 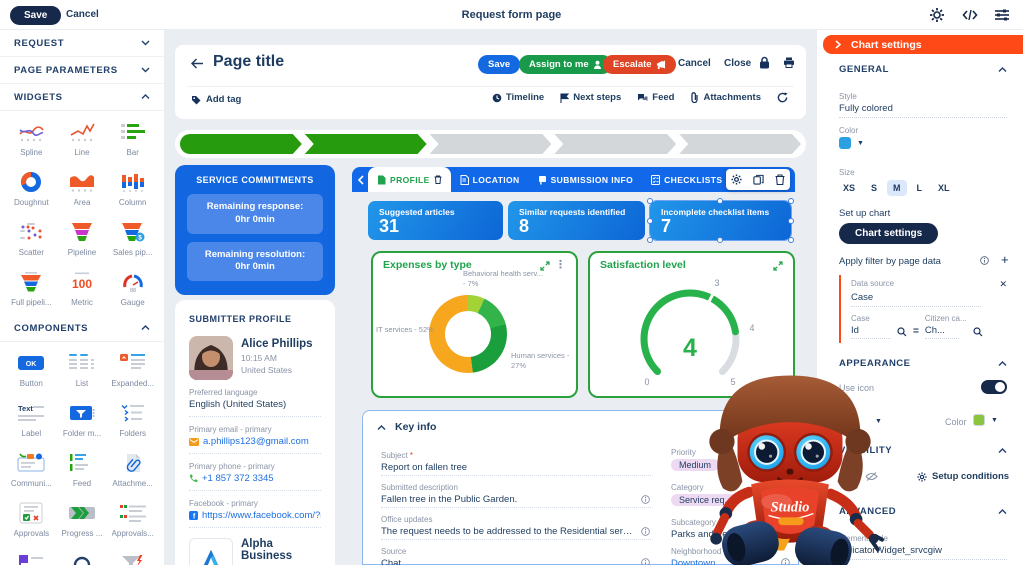 What do you see at coordinates (449, 499) in the screenshot?
I see `submitted-description-value: Fallen tree in the Public Garden.` at bounding box center [449, 499].